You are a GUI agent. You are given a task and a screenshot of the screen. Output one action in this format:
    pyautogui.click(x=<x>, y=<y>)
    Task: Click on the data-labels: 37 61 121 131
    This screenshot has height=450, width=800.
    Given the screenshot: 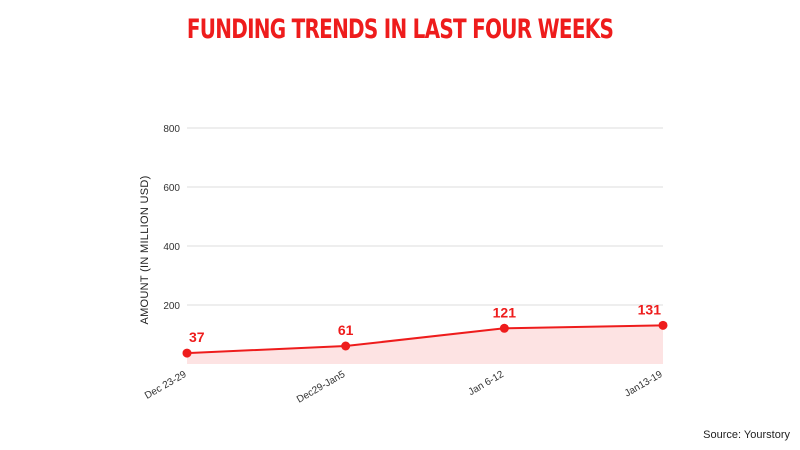 What is the action you would take?
    pyautogui.click(x=425, y=323)
    